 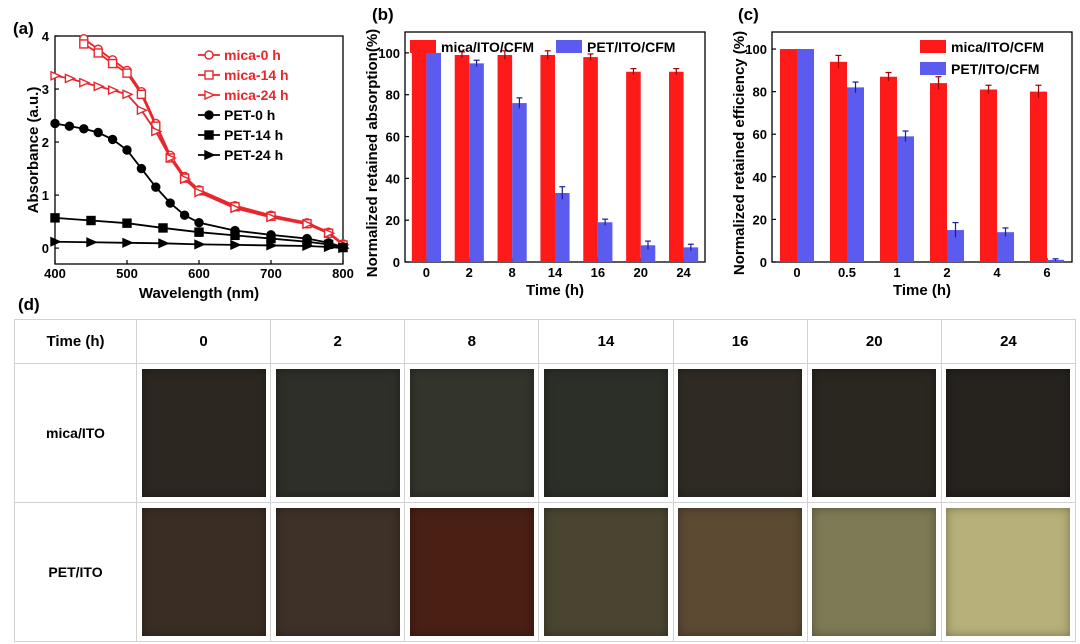 I want to click on panel-label-a: (a), so click(x=23, y=28).